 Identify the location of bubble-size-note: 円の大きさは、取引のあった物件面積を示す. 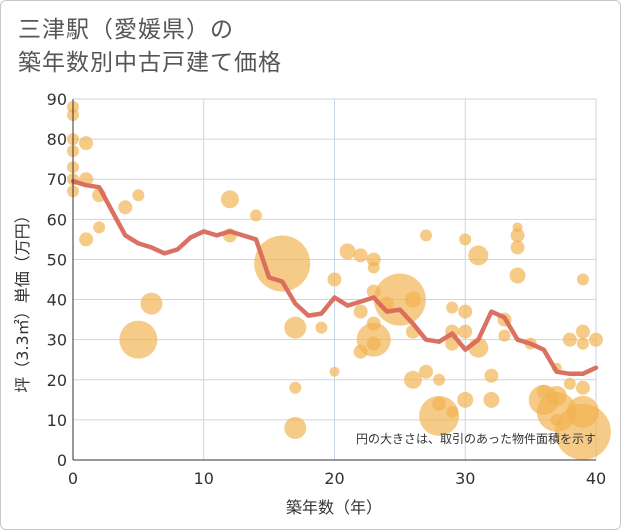
(476, 438).